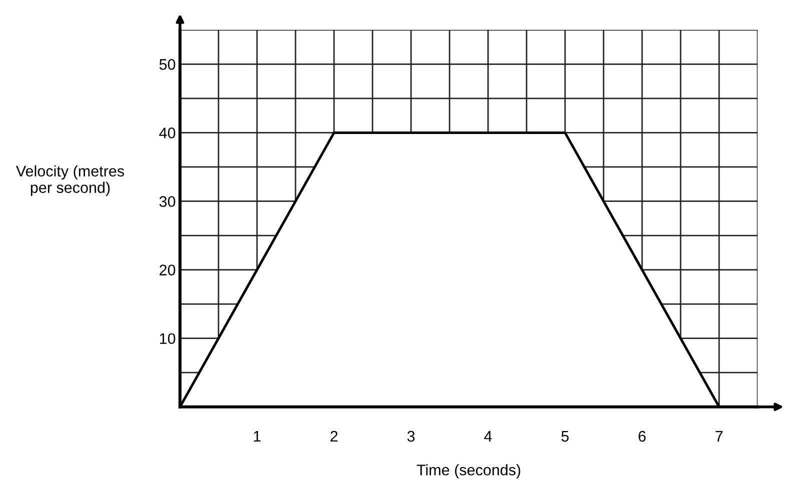 The height and width of the screenshot is (498, 800). What do you see at coordinates (167, 64) in the screenshot?
I see `y-tick-label: 50` at bounding box center [167, 64].